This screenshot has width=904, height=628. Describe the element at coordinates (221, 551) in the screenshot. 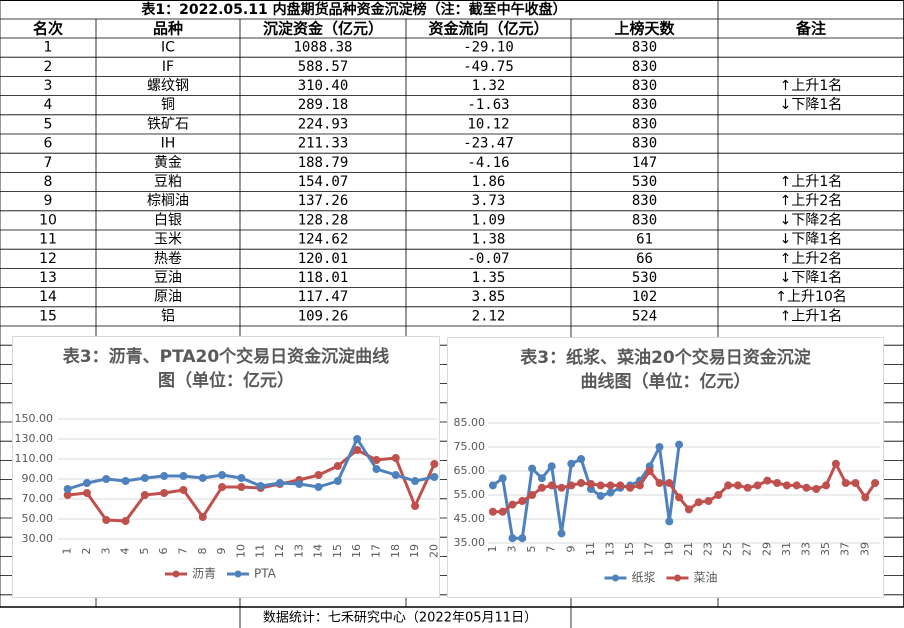

I see `x-tick-label: 9` at that location.